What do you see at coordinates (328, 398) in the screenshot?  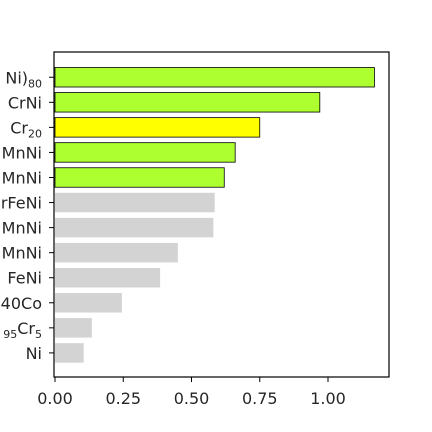 I see `x-tick-label: 1.00` at bounding box center [328, 398].